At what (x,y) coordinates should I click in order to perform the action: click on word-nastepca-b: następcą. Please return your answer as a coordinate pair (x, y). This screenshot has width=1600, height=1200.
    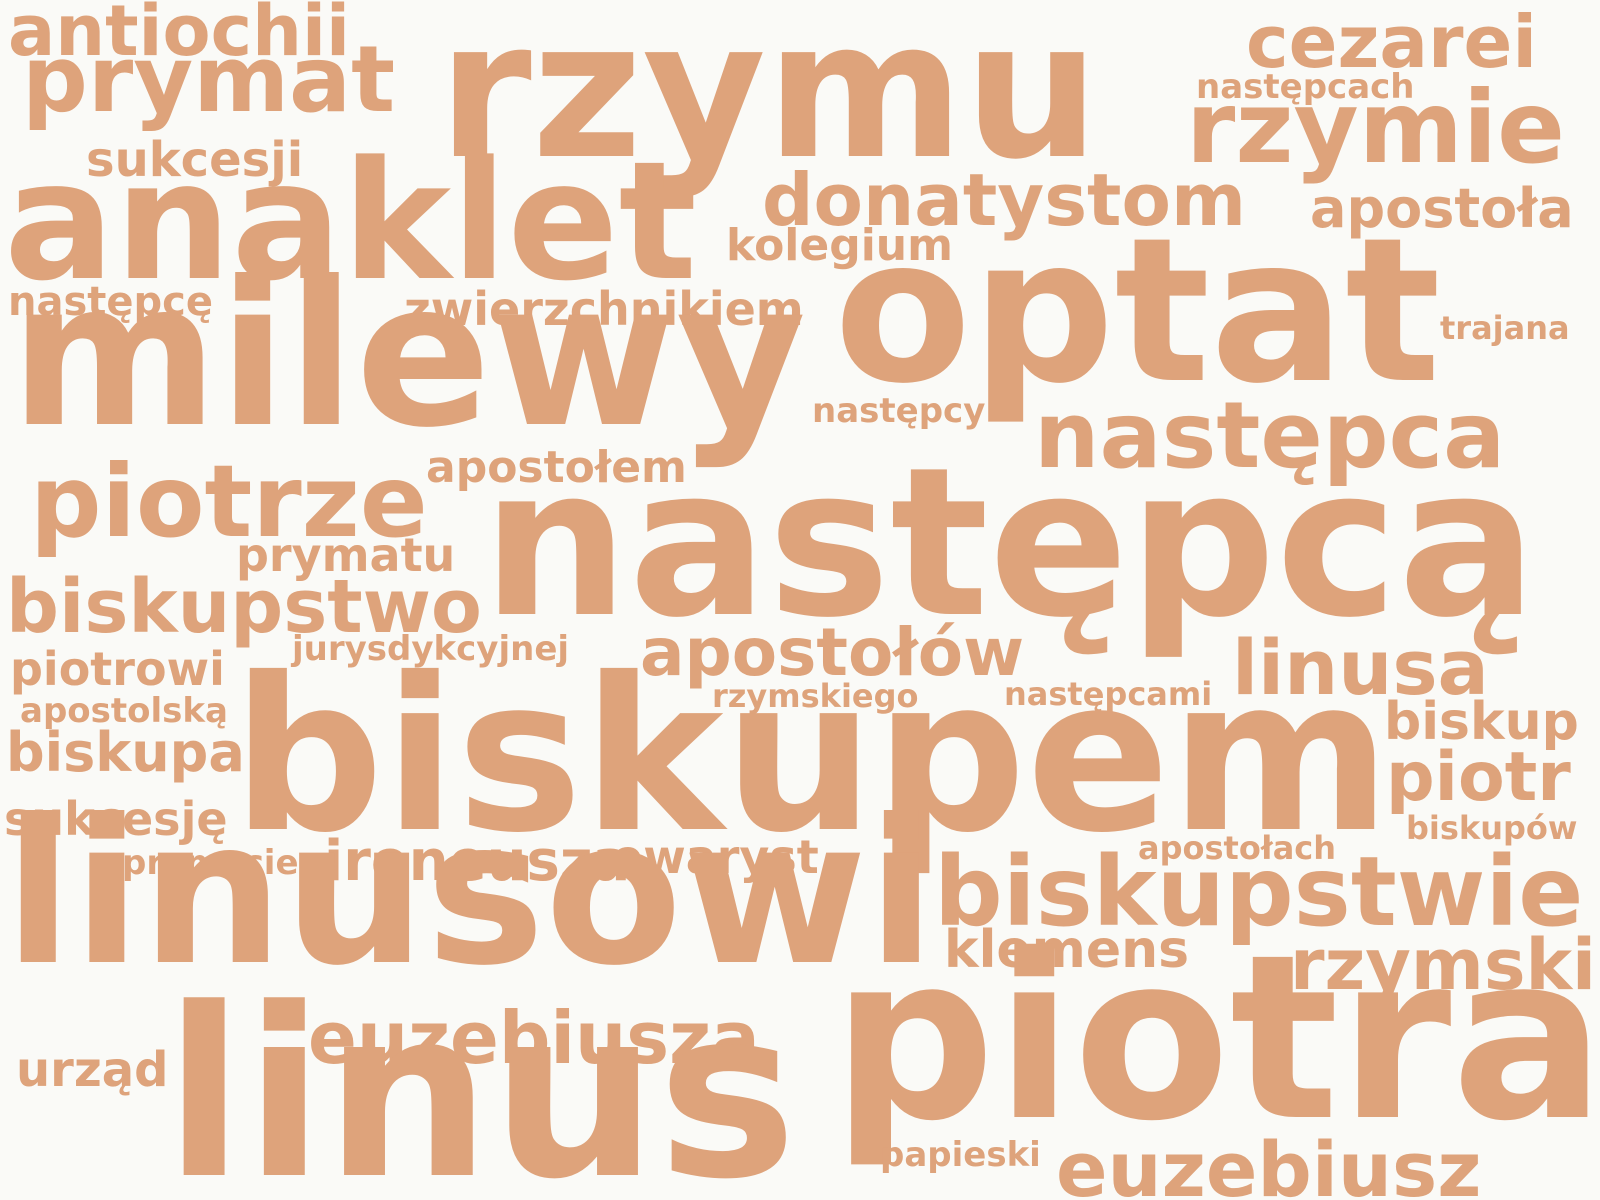
    Looking at the image, I should click on (1010, 543).